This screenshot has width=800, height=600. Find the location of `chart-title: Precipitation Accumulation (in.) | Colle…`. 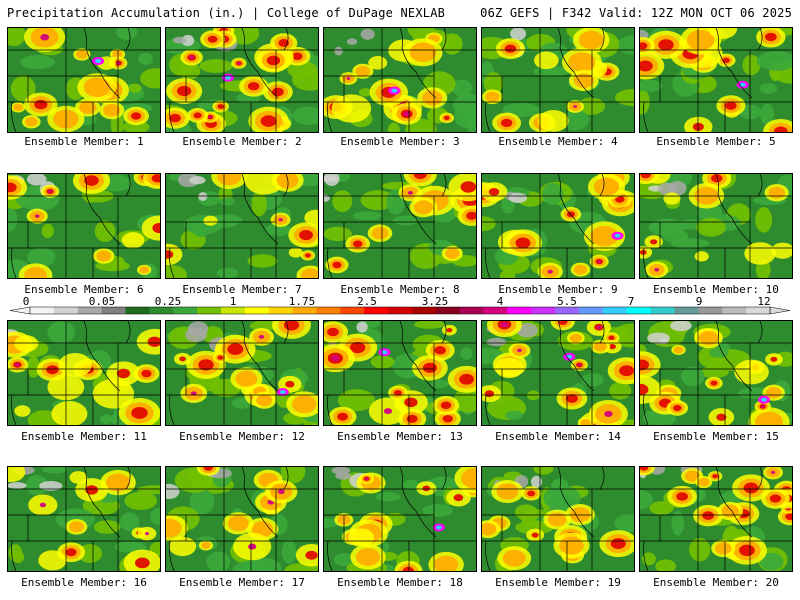

chart-title: Precipitation Accumulation (in.) | Colle… is located at coordinates (226, 13).